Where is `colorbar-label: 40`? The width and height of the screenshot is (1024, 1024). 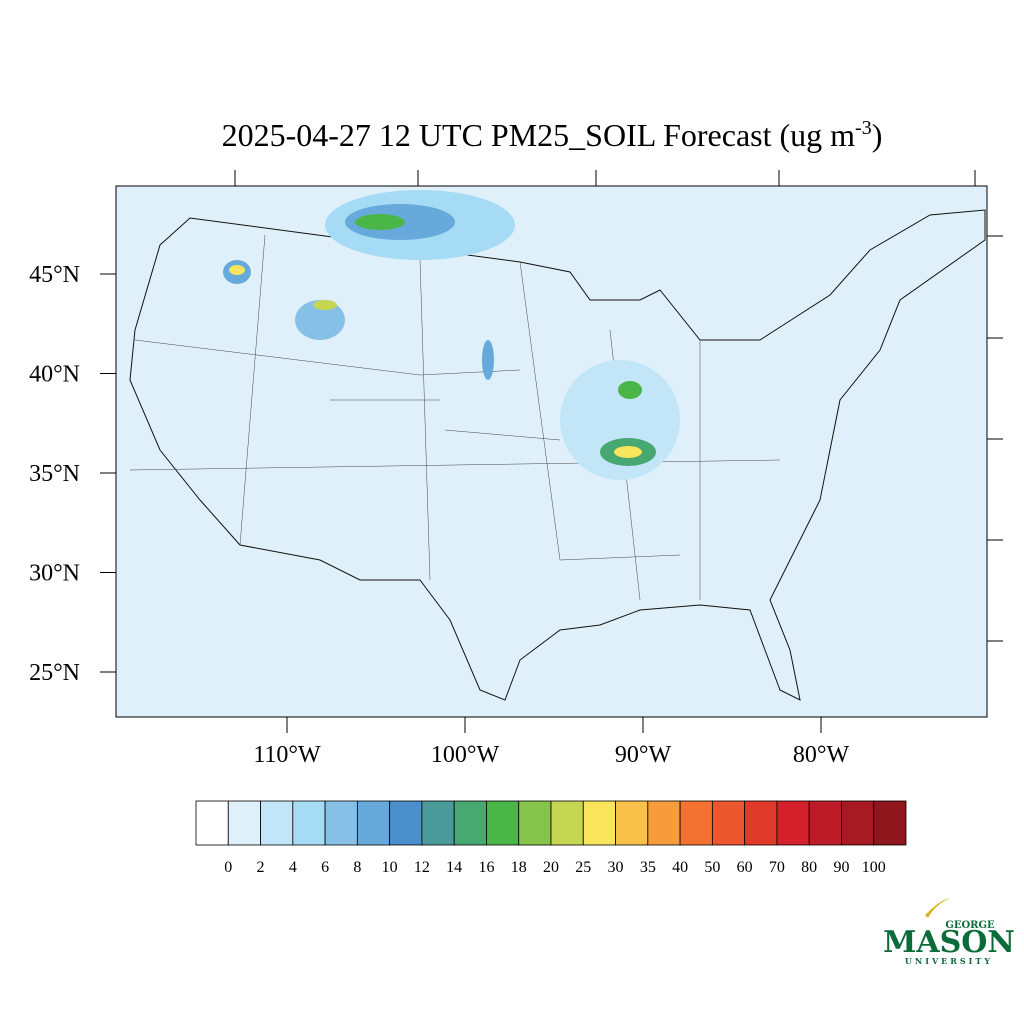 colorbar-label: 40 is located at coordinates (680, 867).